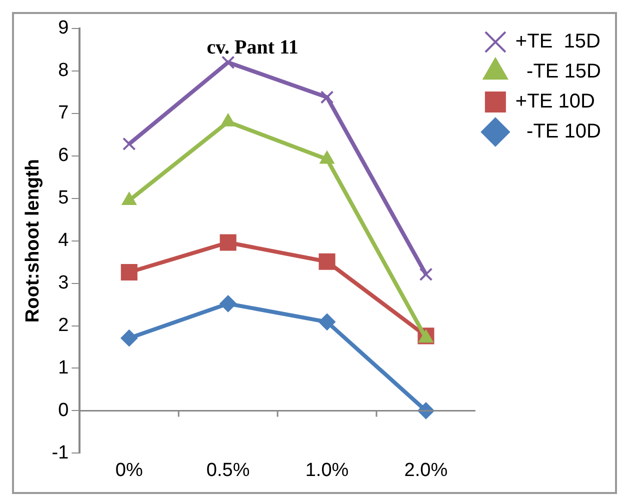 Image resolution: width=621 pixels, height=498 pixels. I want to click on y-tick-label: -1, so click(60, 453).